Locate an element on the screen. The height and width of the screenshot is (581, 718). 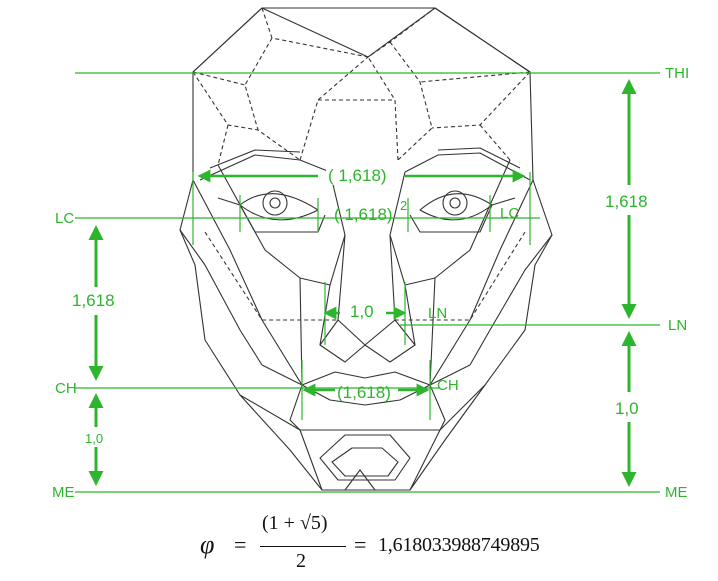
formula-value: 1,618033988749895 is located at coordinates (459, 545).